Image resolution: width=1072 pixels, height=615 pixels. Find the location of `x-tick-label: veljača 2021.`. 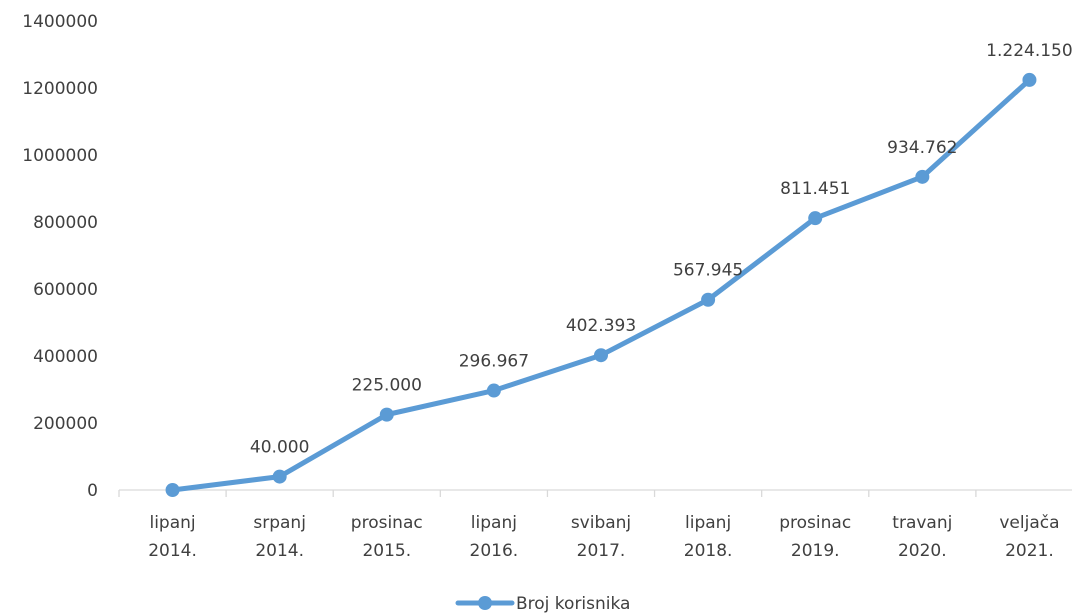

x-tick-label: veljača 2021. is located at coordinates (1029, 537).